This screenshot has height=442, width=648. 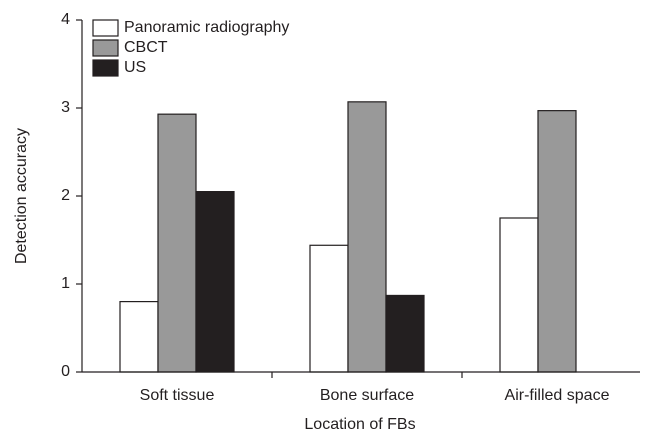 What do you see at coordinates (65, 283) in the screenshot?
I see `y-tick-label: 1` at bounding box center [65, 283].